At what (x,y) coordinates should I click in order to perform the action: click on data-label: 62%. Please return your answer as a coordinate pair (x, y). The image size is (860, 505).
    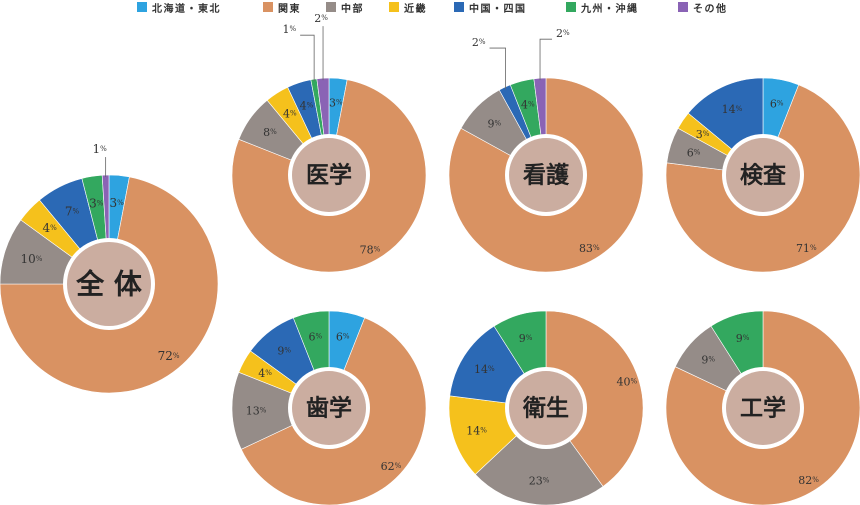
    Looking at the image, I should click on (391, 466).